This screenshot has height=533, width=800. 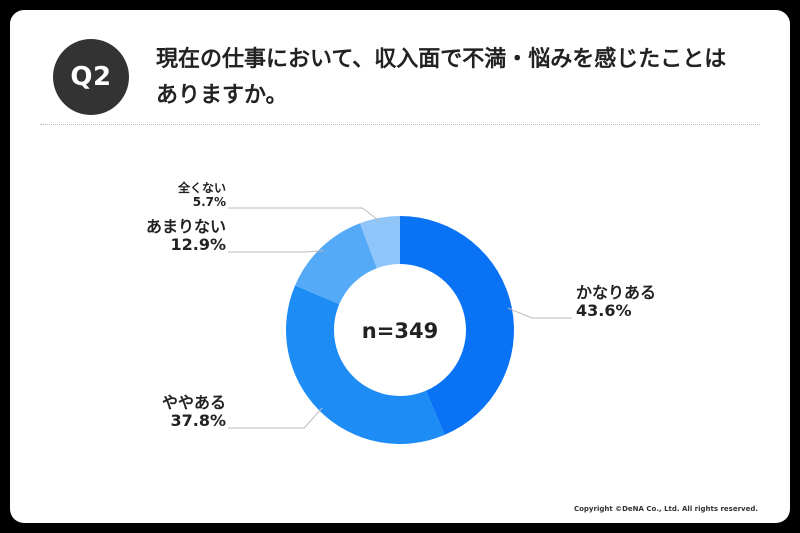 What do you see at coordinates (441, 59) in the screenshot?
I see `question-line-1: 現在の仕事において、収入面で不満・悩みを感じたことは` at bounding box center [441, 59].